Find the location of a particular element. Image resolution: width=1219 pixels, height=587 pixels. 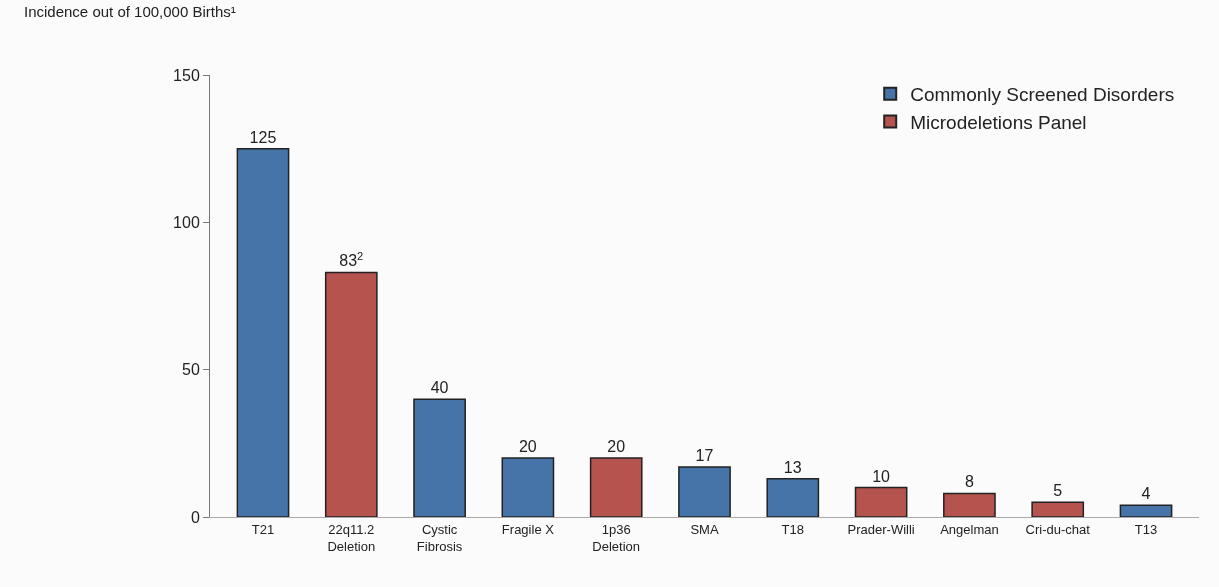

data-label: 83$^{2}$ is located at coordinates (351, 259).